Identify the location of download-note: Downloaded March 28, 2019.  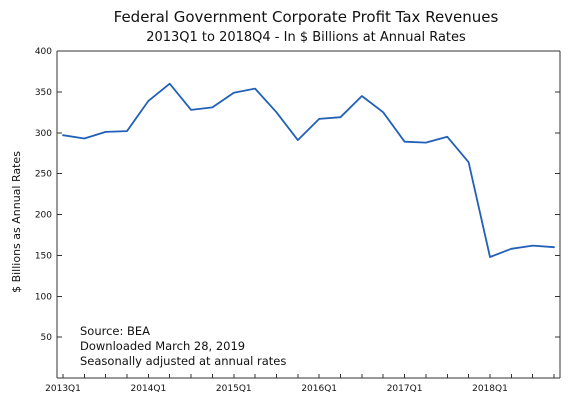
(162, 346).